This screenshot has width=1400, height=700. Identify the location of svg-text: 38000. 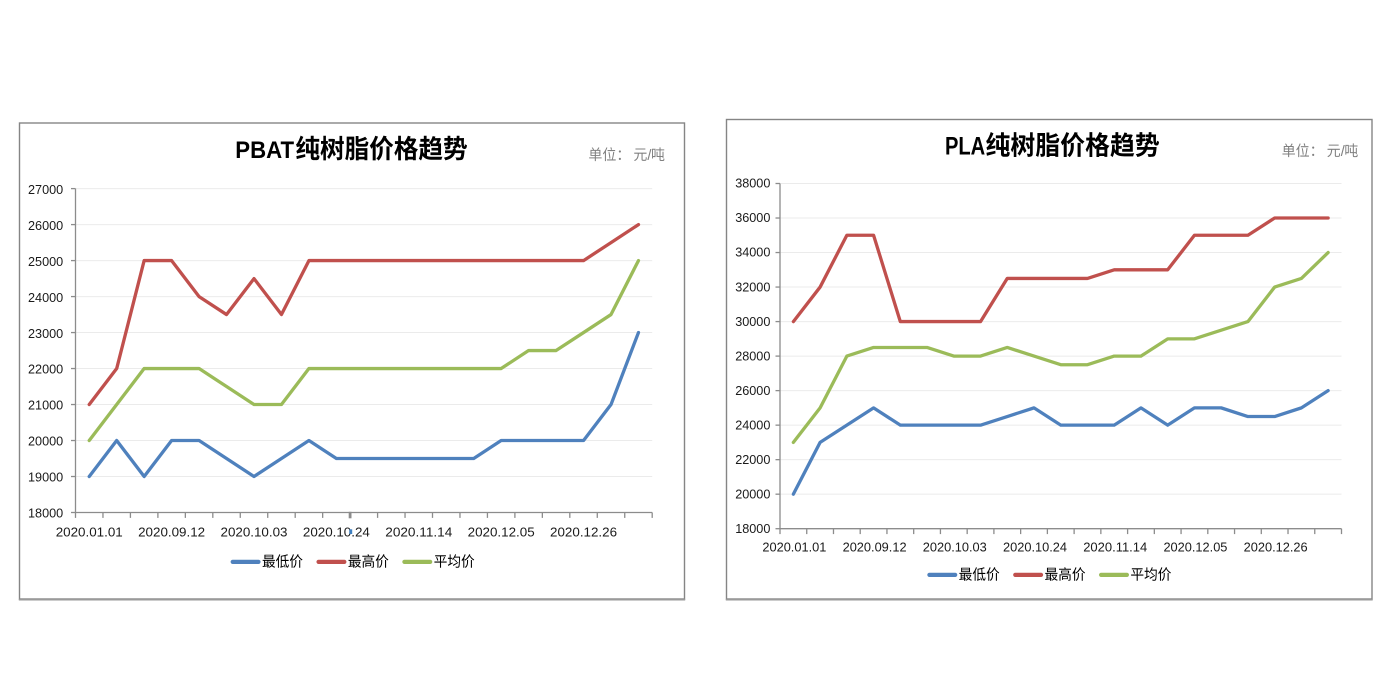
(752, 183).